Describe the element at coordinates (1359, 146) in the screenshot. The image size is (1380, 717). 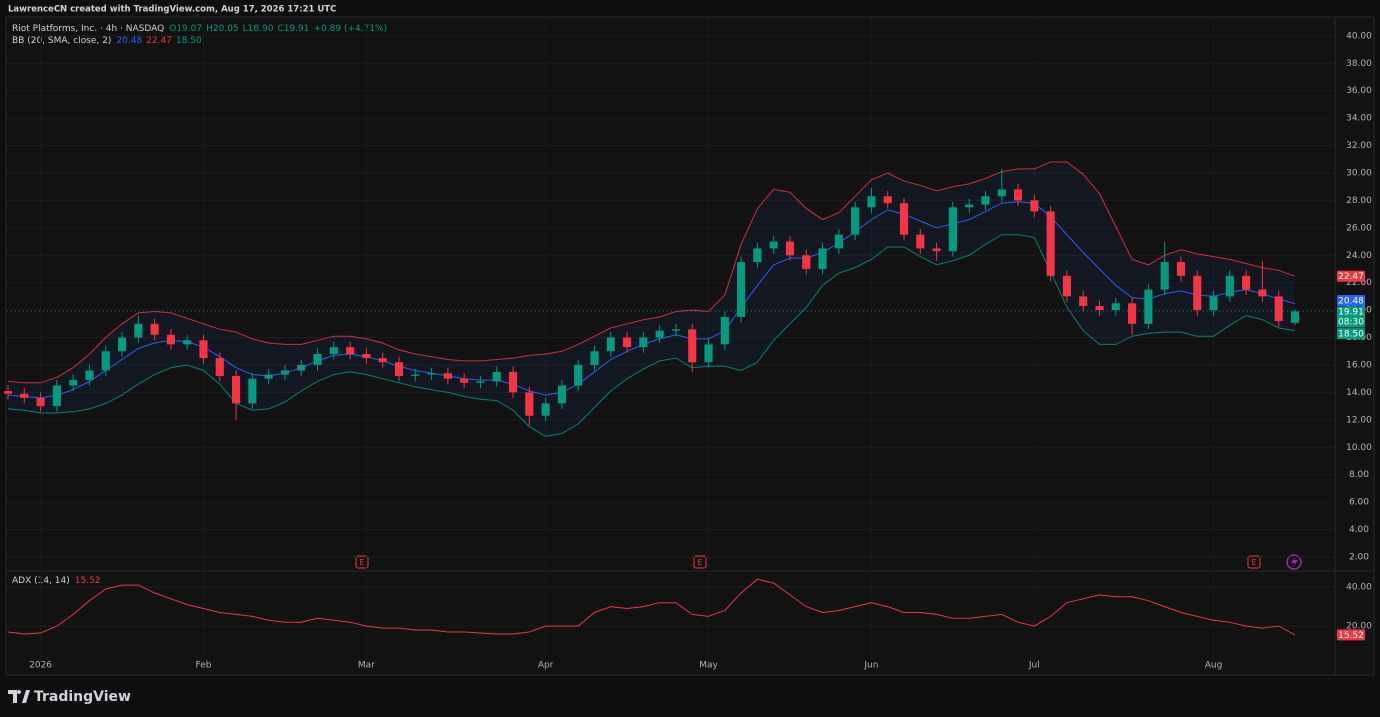
I see `y-tick-label: 32.00` at that location.